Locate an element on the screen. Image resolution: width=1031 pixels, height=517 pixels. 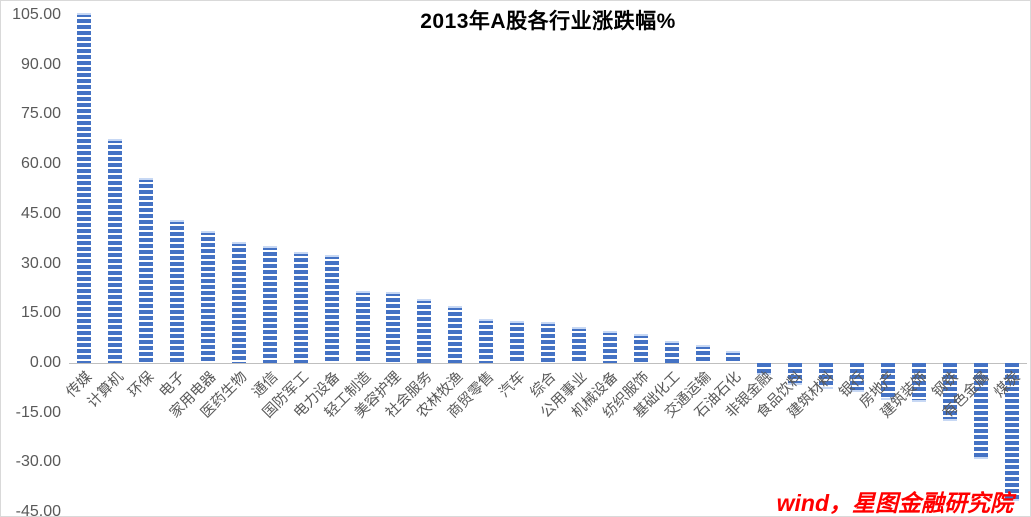
category-label-环保: 环保 is located at coordinates (141, 385).